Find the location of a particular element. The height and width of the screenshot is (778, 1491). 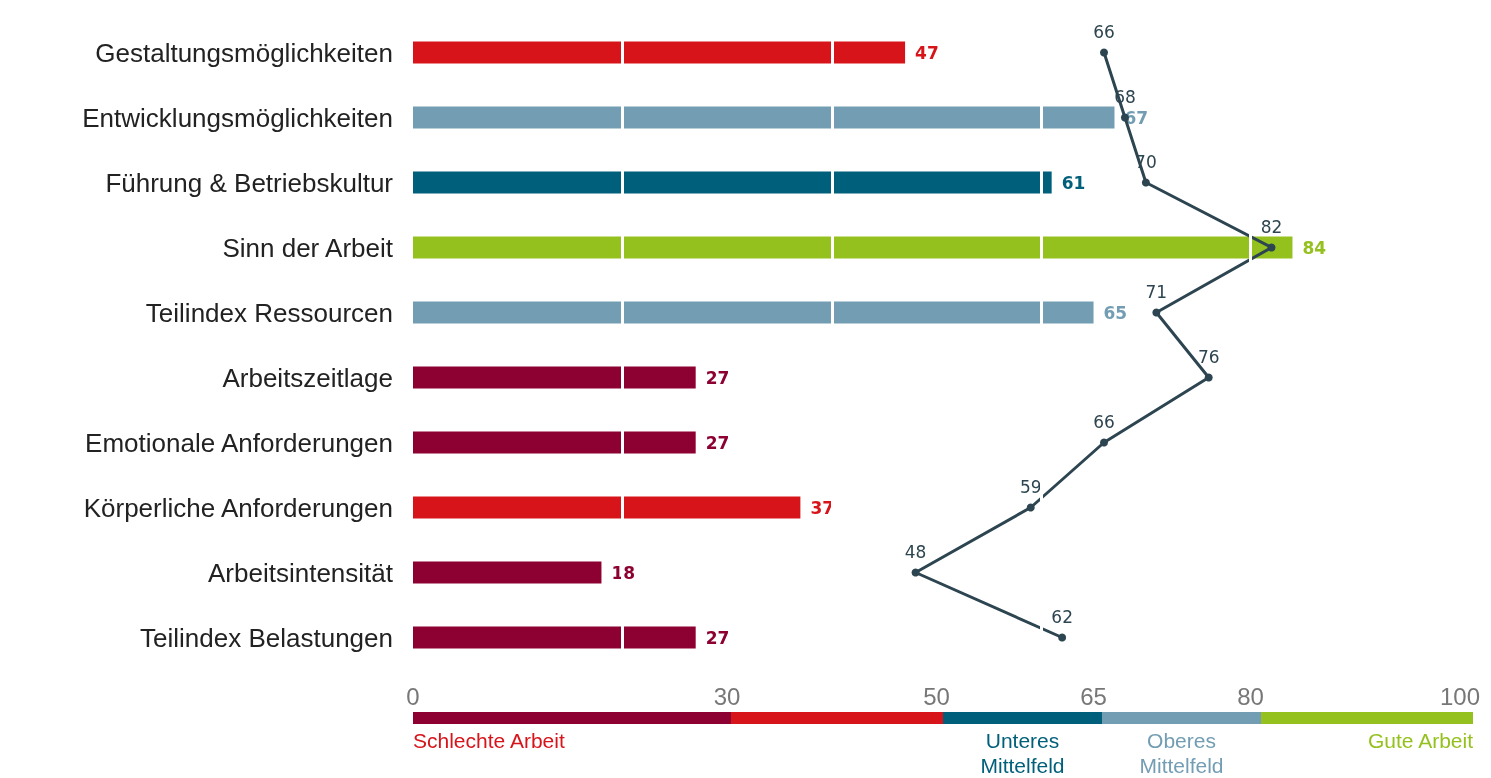

y-tick-label: Arbeitsintensität is located at coordinates (301, 572).